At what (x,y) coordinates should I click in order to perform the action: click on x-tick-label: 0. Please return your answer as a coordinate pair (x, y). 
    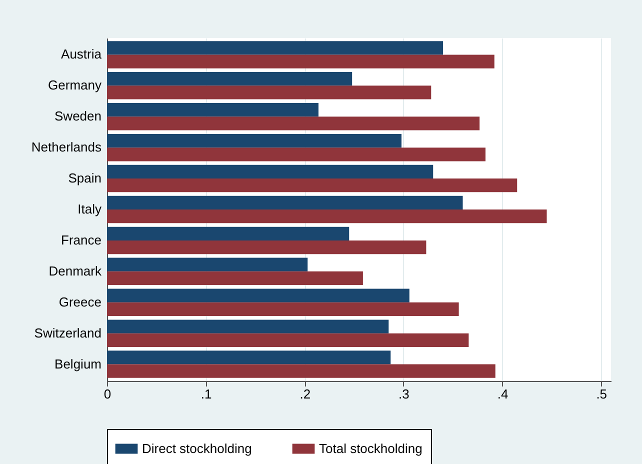
    Looking at the image, I should click on (108, 394).